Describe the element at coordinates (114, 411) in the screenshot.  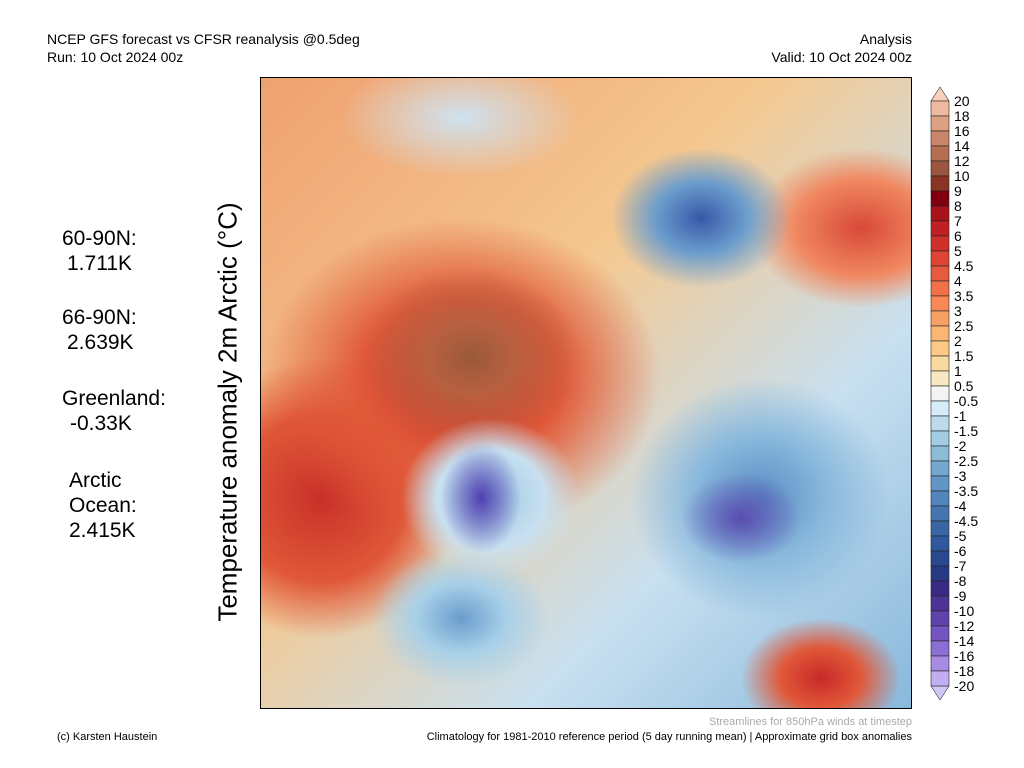
I see `stat-greenland: Greenland: -0.33K` at that location.